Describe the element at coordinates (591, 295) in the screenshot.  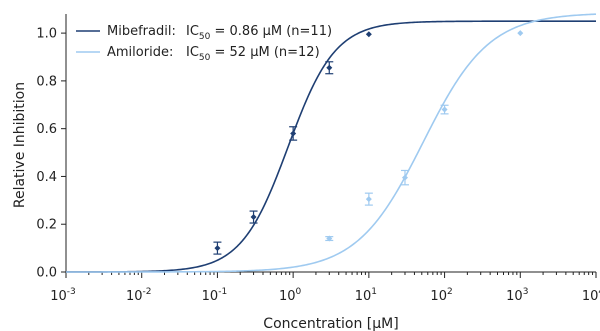
I see `x-tick-label: 10⁴` at that location.